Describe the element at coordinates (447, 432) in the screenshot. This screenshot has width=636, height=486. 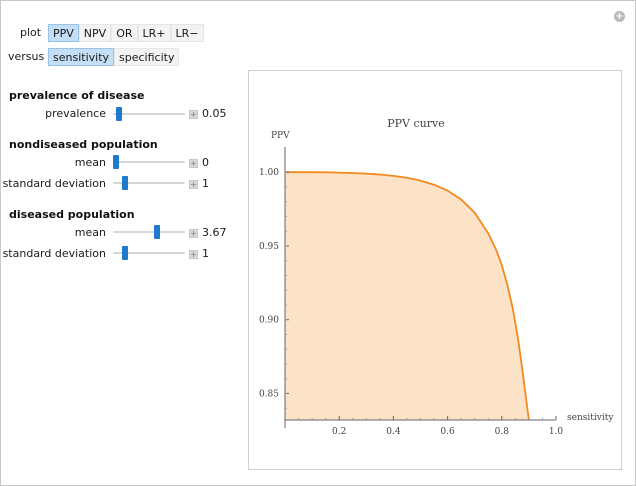
I see `x-tick-label: 0.6` at that location.